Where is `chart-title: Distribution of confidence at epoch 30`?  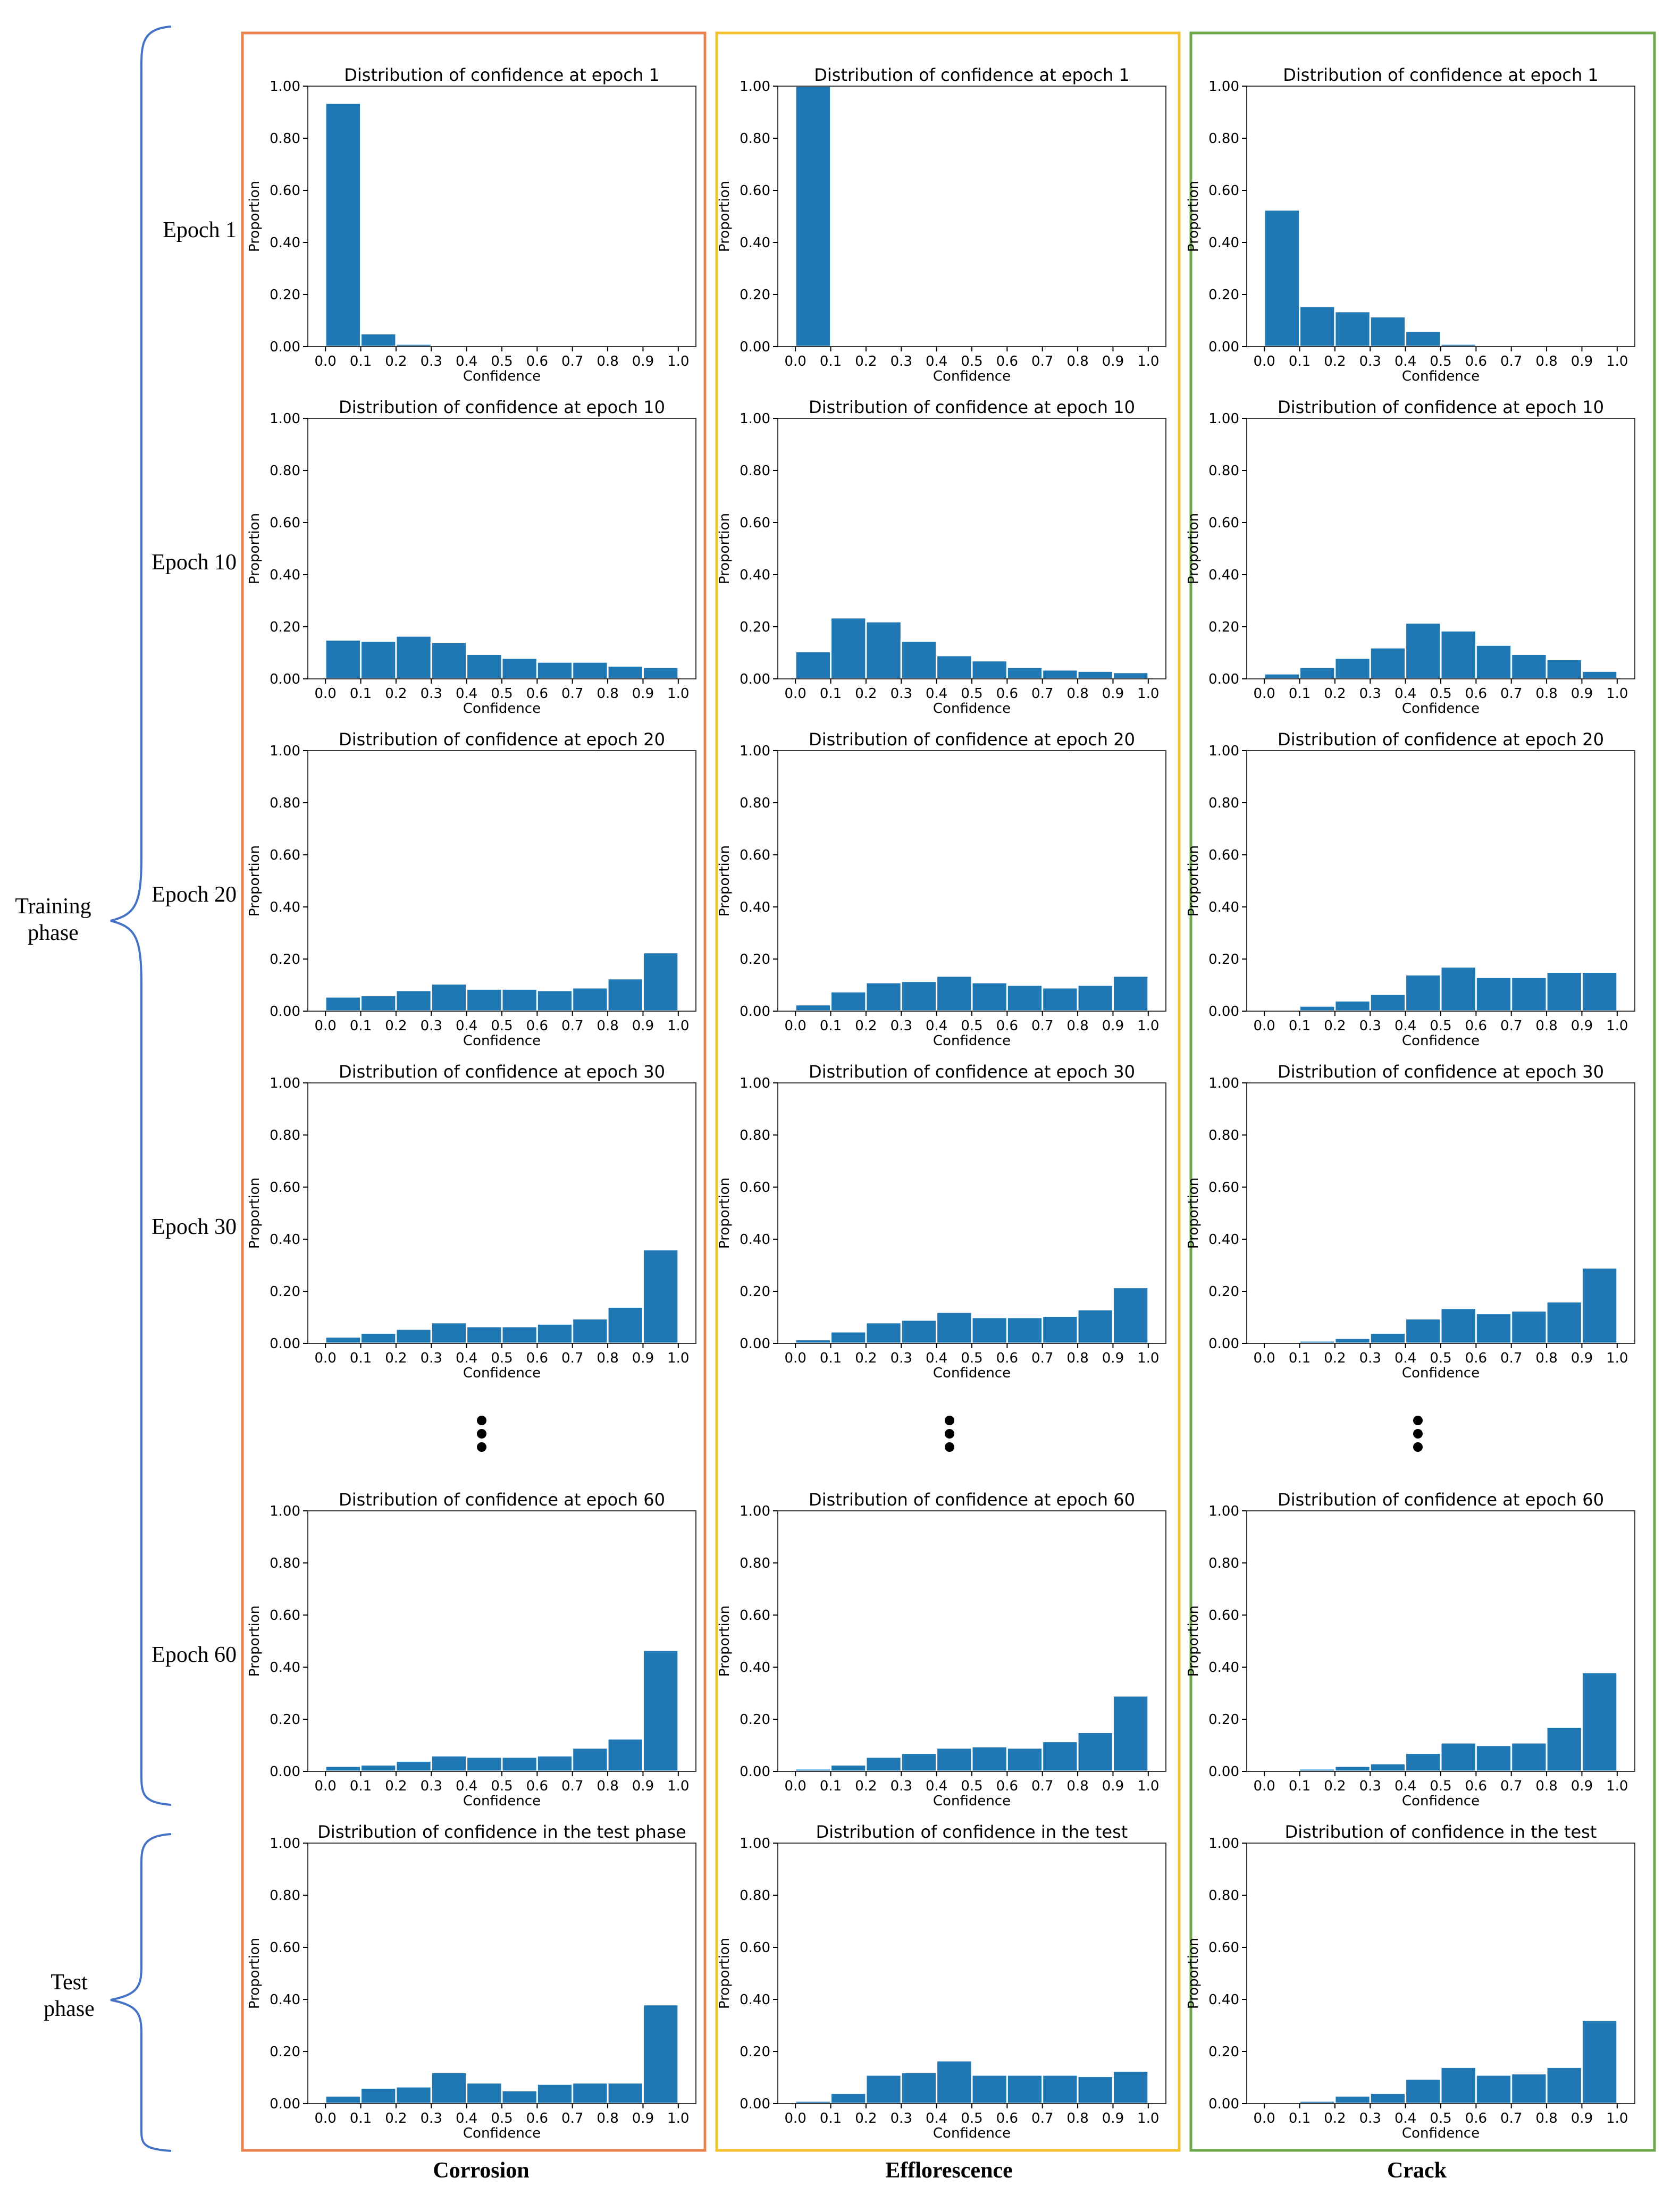
chart-title: Distribution of confidence at epoch 30 is located at coordinates (502, 1072).